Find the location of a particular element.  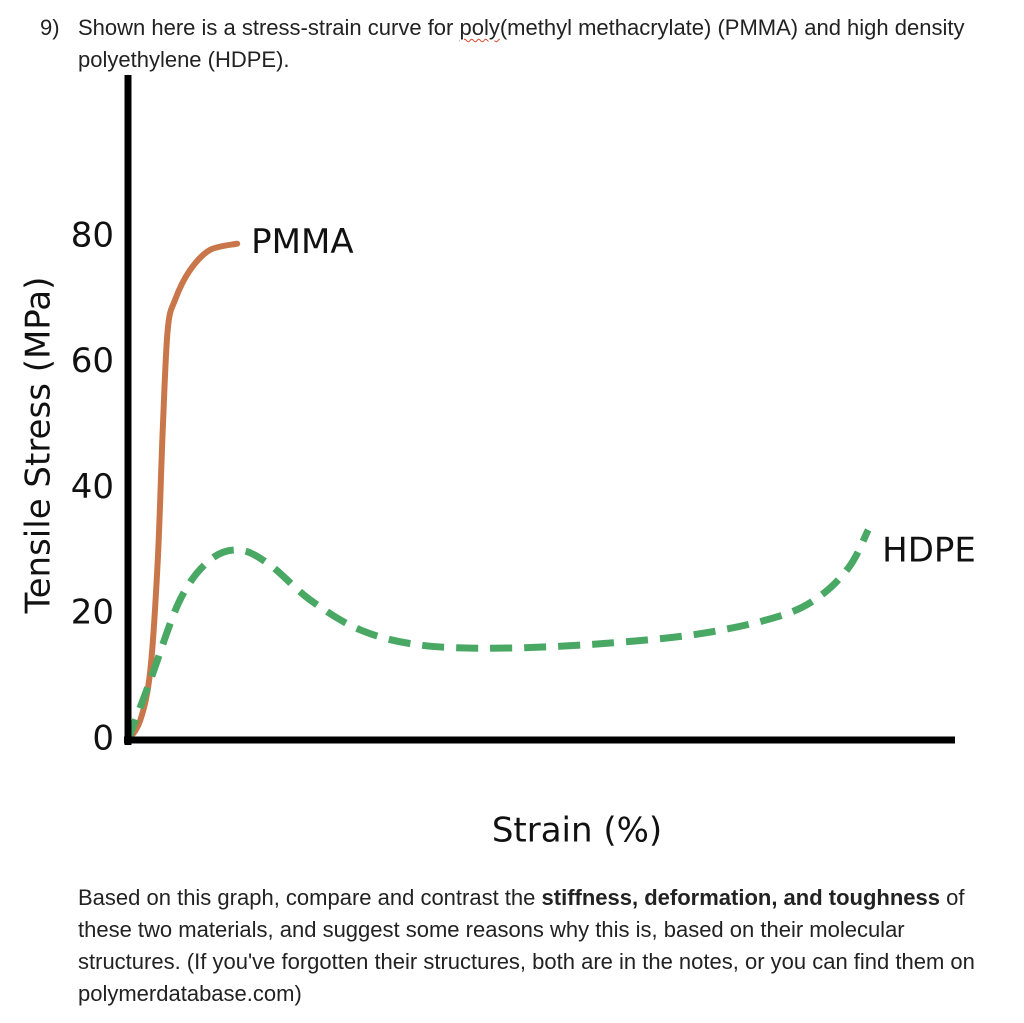

y-tick-label: 80 is located at coordinates (92, 235).